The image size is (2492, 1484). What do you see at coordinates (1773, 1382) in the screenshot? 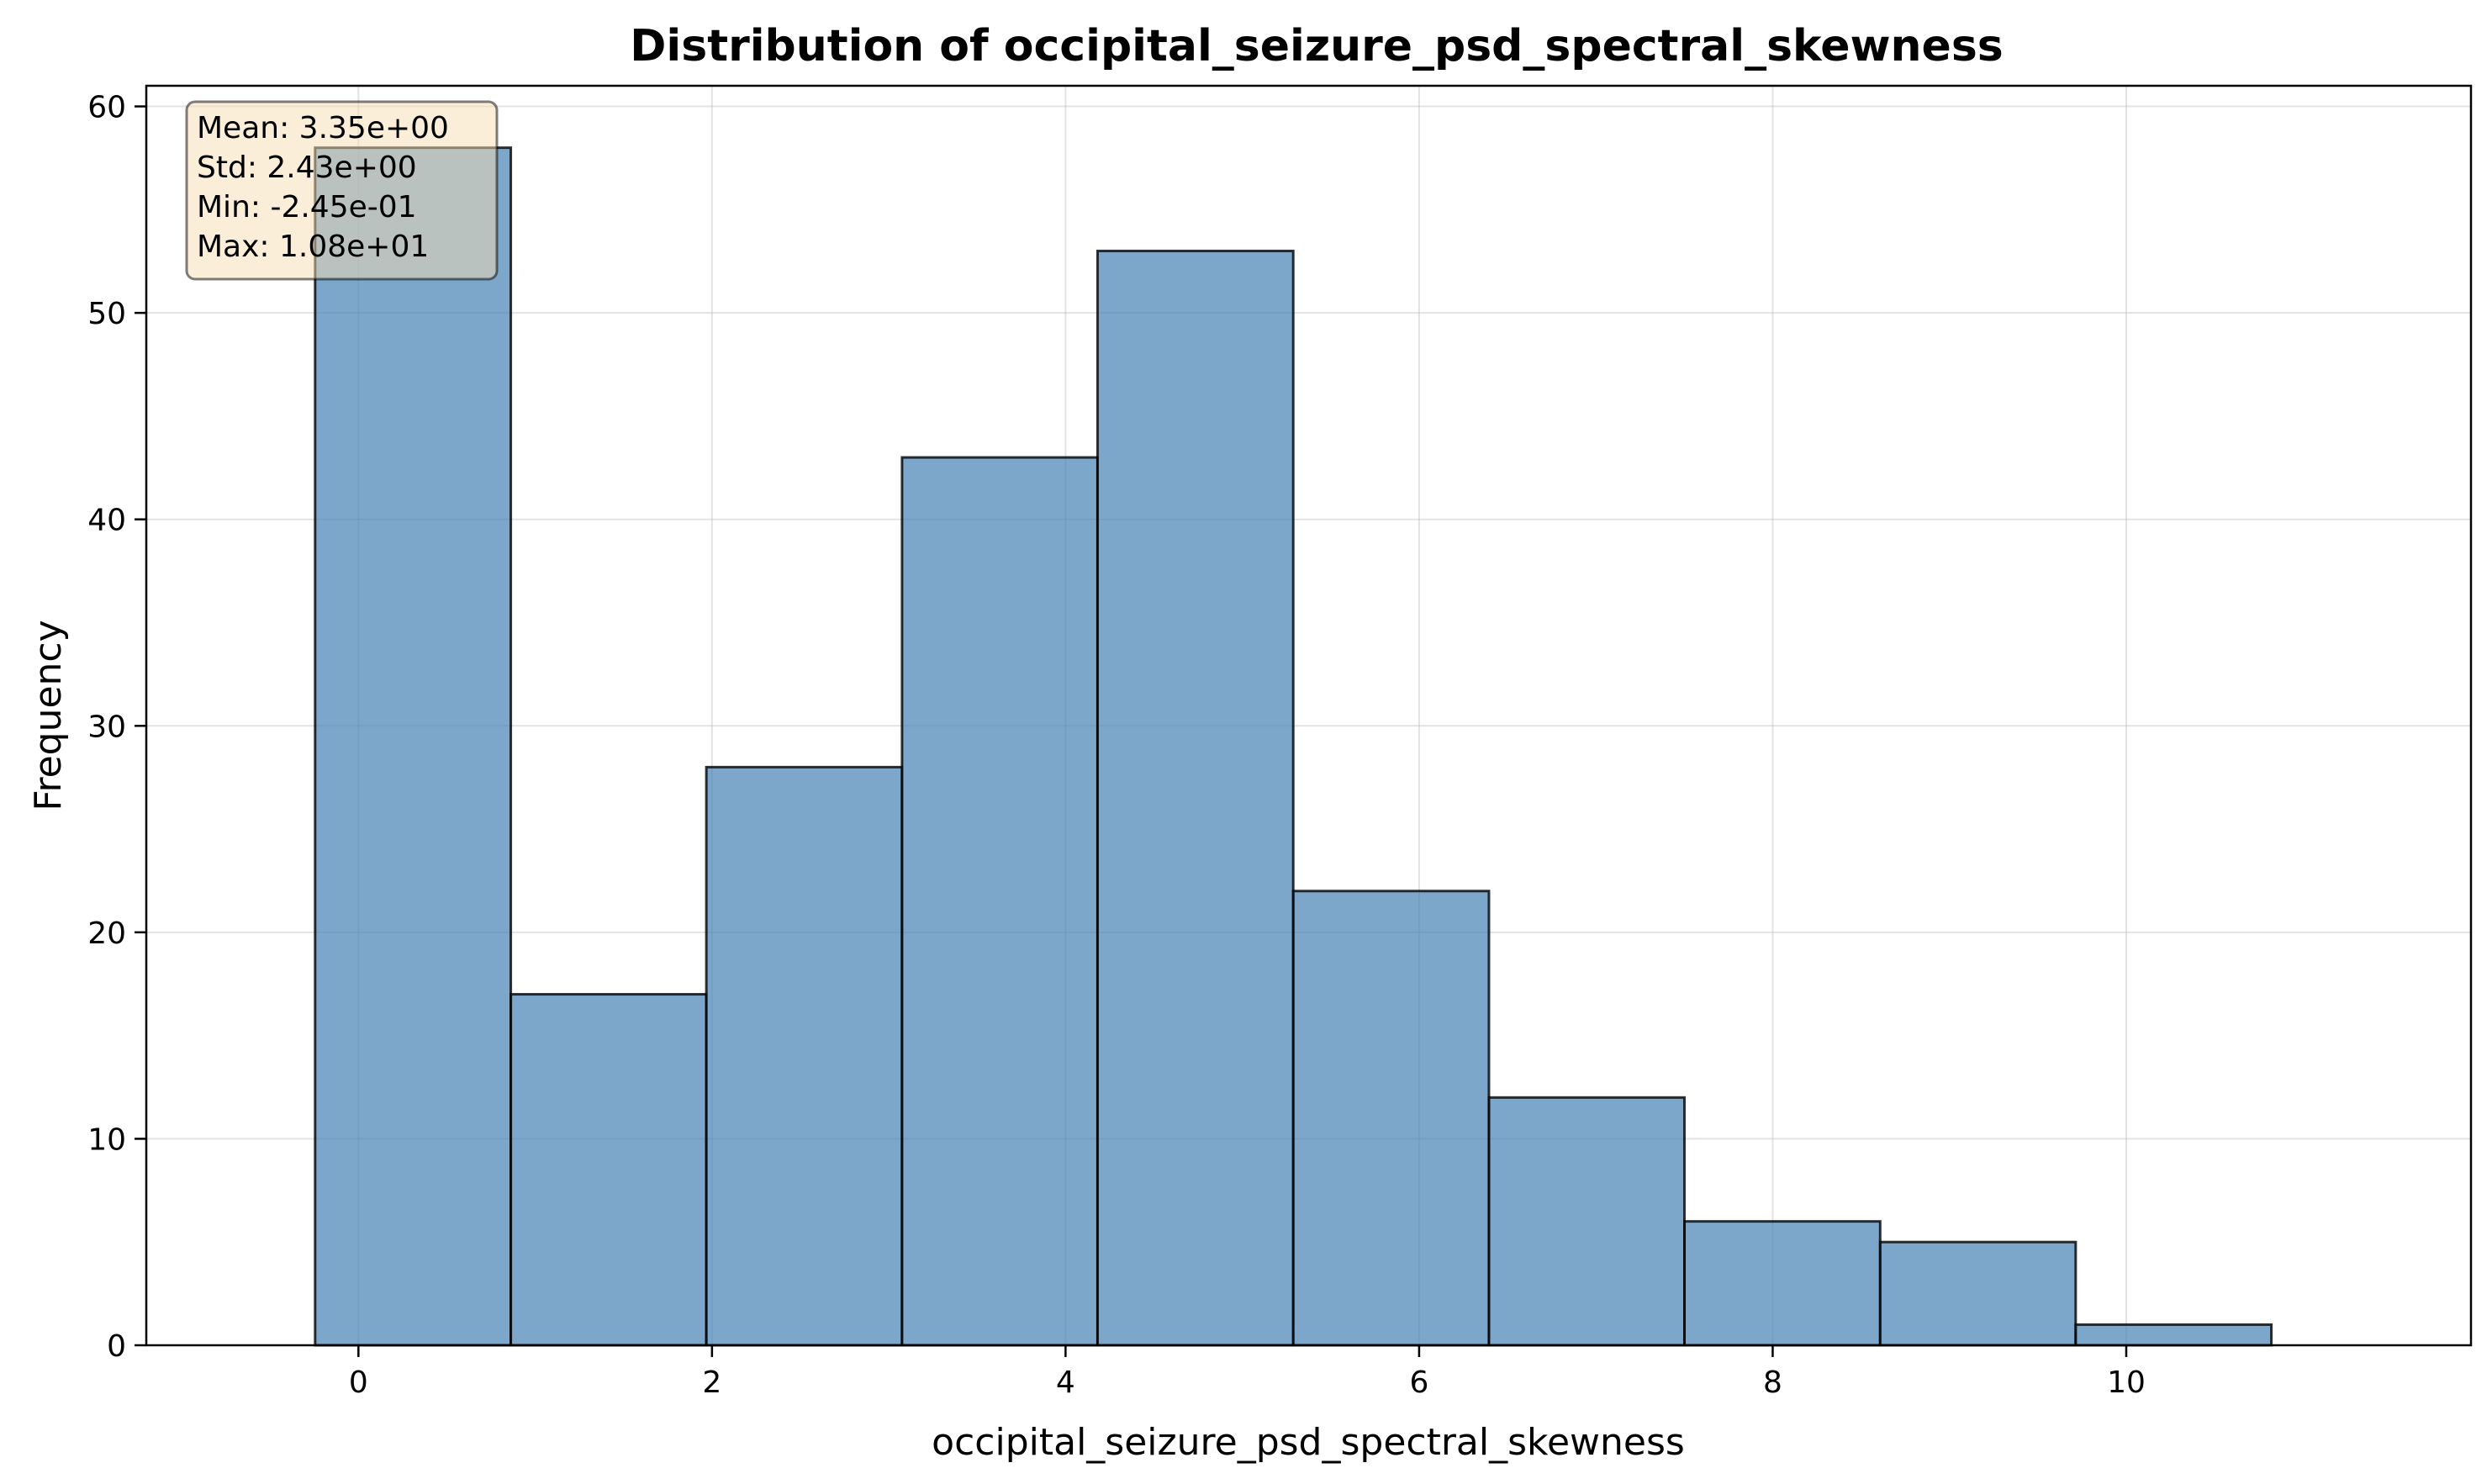
I see `x-tick-label: 8` at bounding box center [1773, 1382].